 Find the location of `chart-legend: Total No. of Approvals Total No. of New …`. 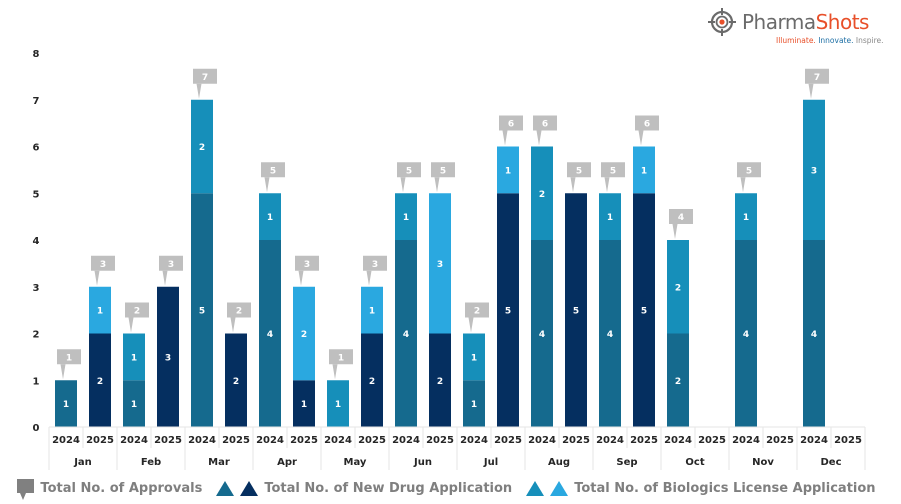

chart-legend: Total No. of Approvals Total No. of New … is located at coordinates (450, 488).